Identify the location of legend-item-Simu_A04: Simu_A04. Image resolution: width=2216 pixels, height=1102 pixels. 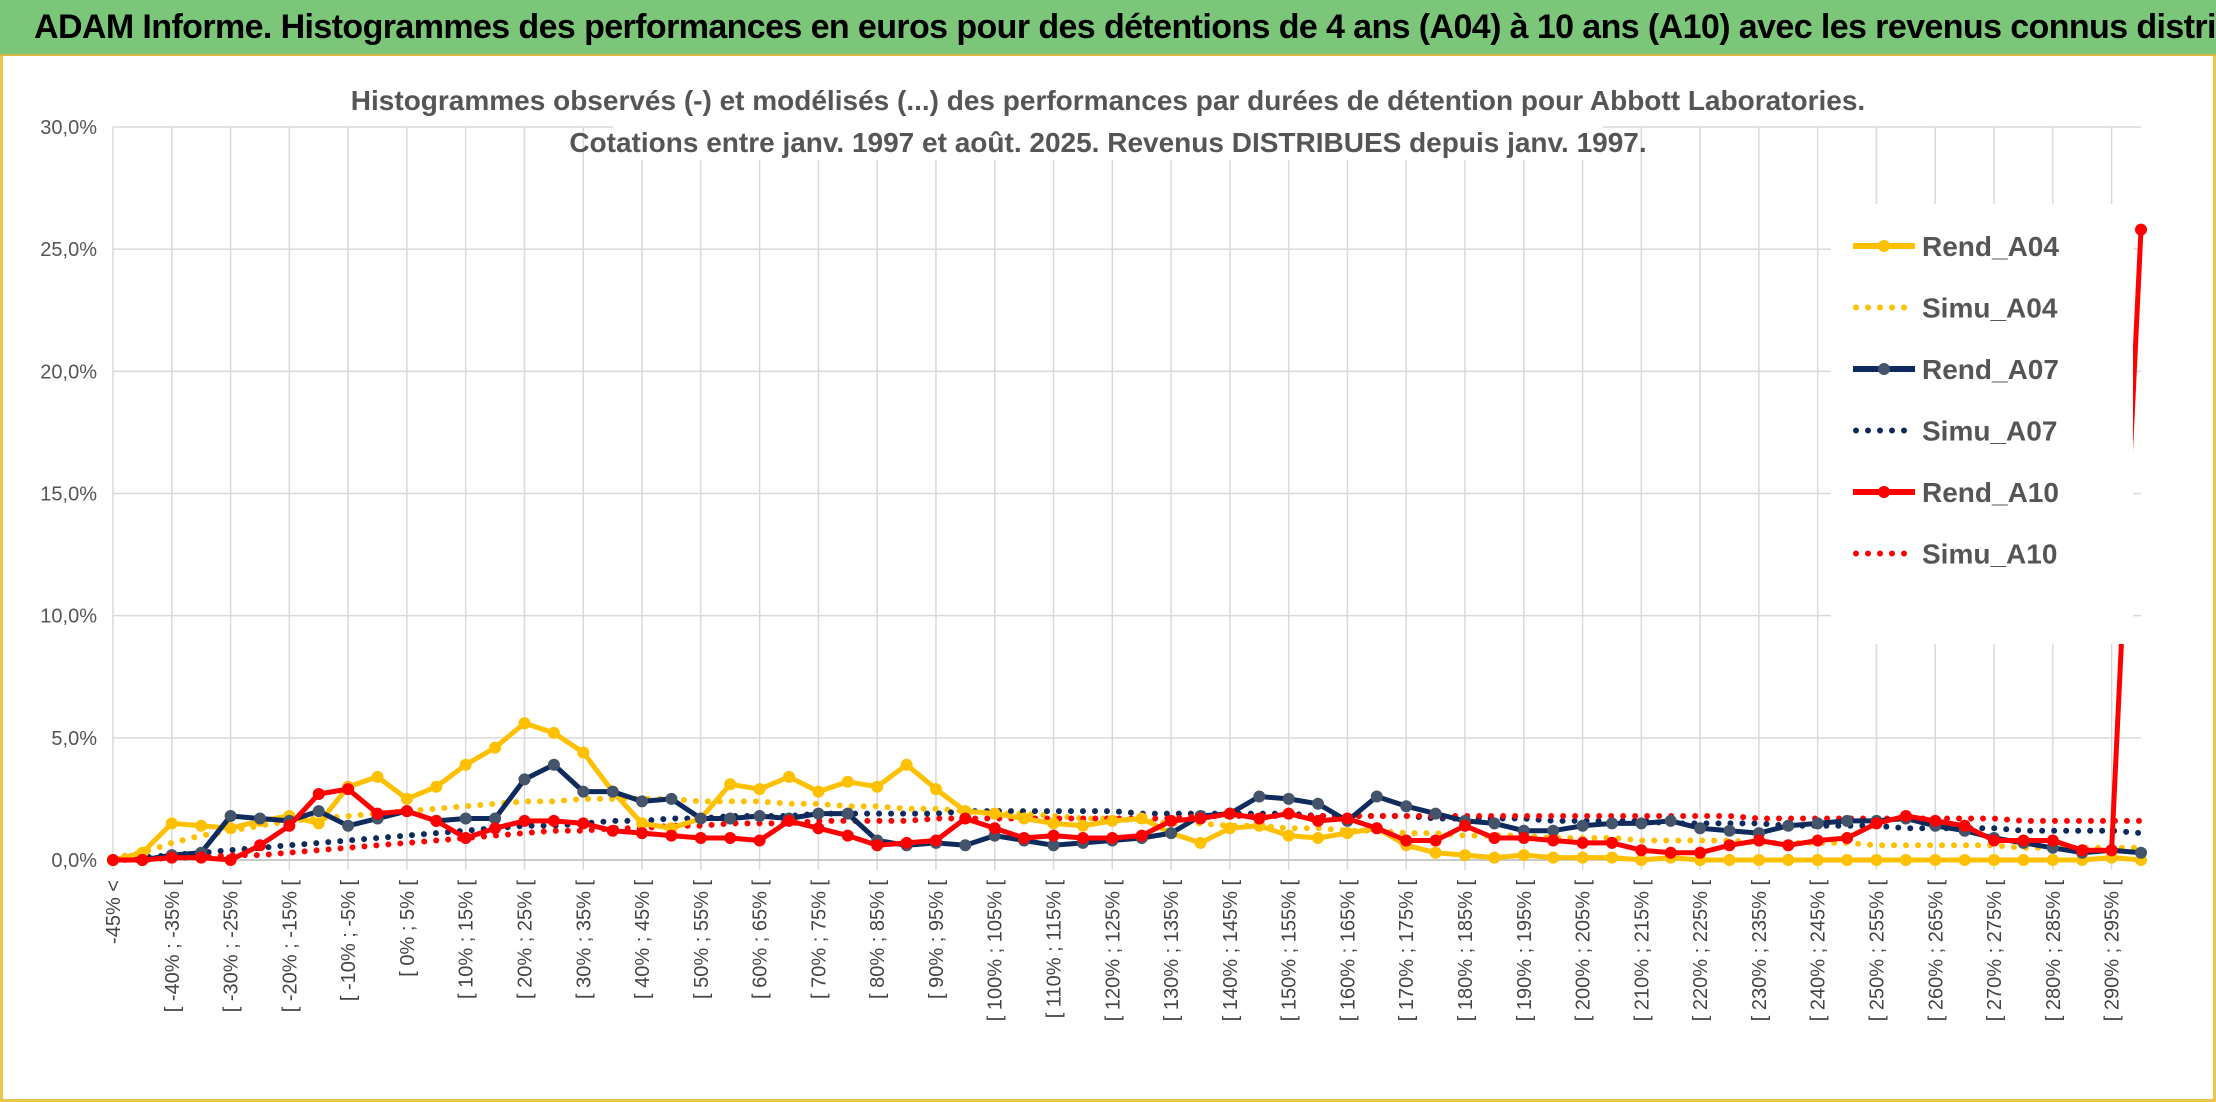
(1955, 308).